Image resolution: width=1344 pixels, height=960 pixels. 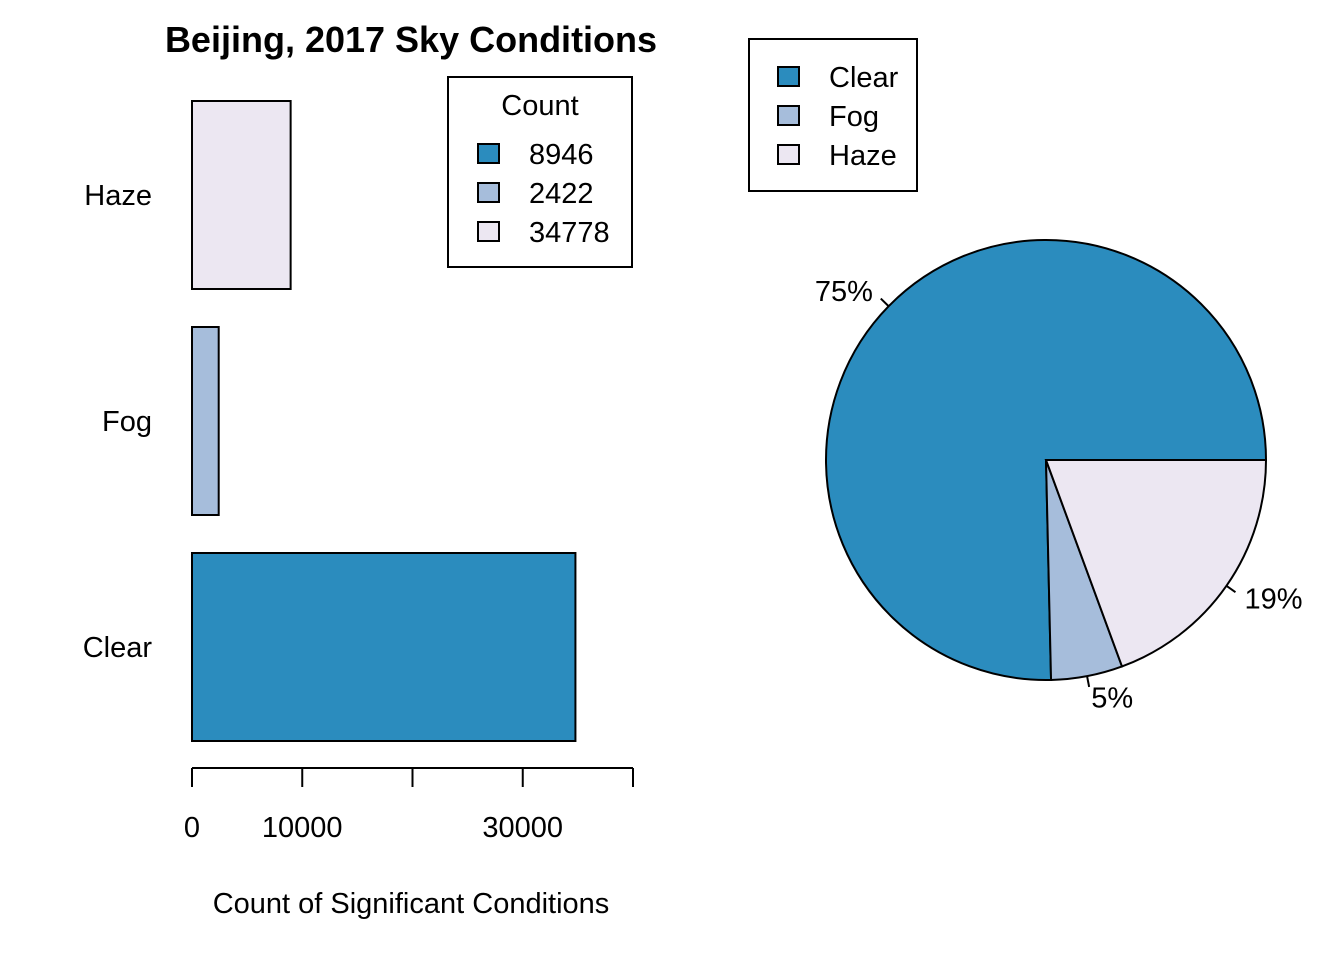 I want to click on pie-label-fog: 5%, so click(x=1112, y=699).